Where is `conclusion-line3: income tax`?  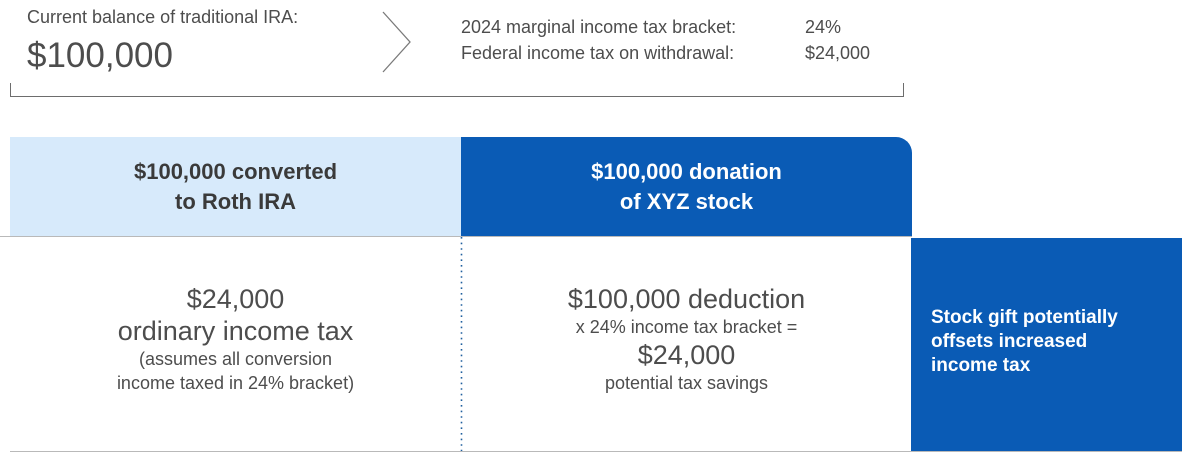 conclusion-line3: income tax is located at coordinates (981, 365).